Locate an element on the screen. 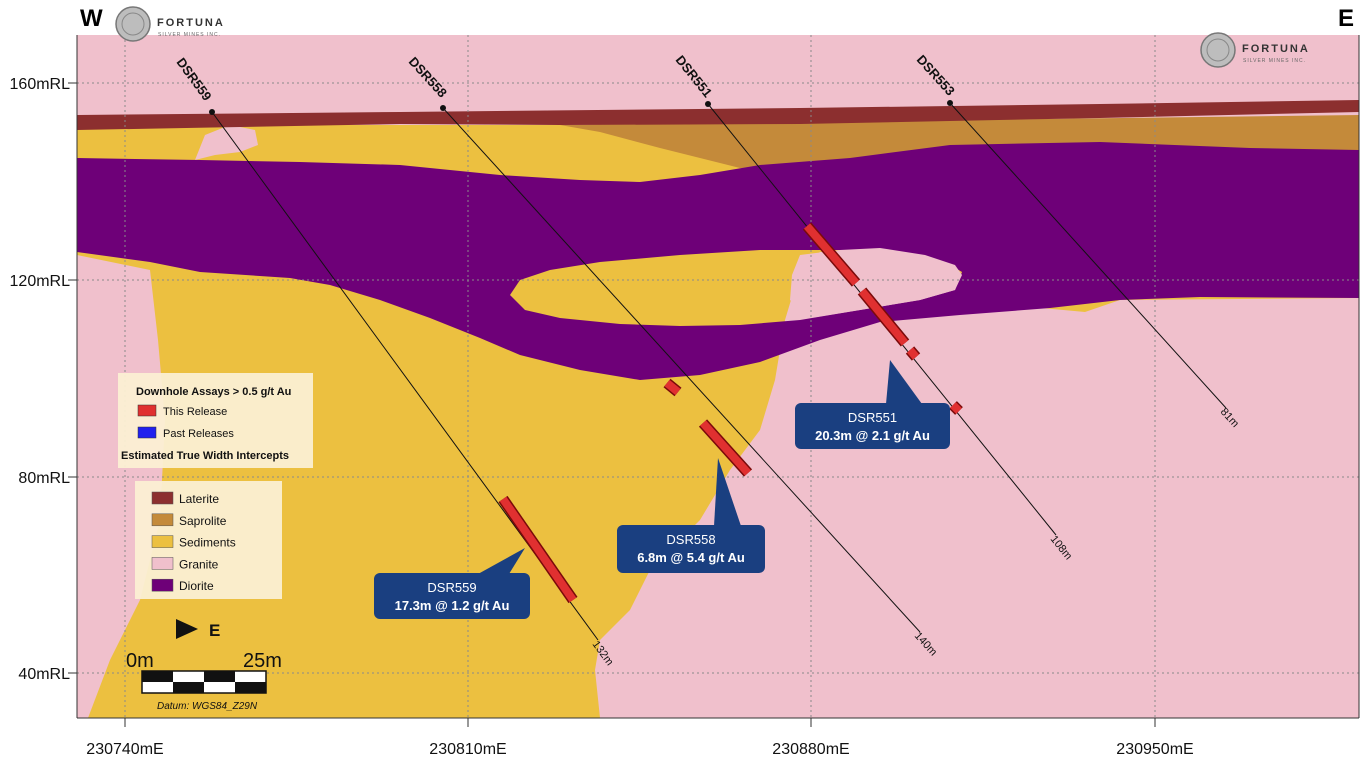 The image size is (1367, 765). callout-hole: DSR559 is located at coordinates (451, 587).